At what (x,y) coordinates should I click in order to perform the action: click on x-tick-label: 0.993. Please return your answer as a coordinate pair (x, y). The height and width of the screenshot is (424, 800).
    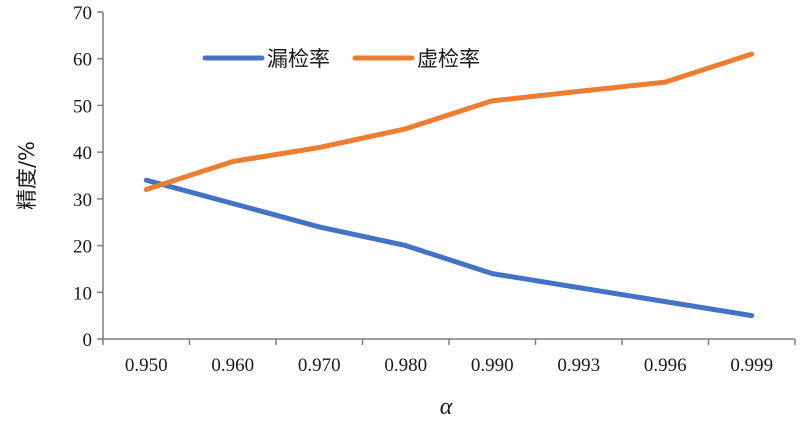
    Looking at the image, I should click on (578, 365).